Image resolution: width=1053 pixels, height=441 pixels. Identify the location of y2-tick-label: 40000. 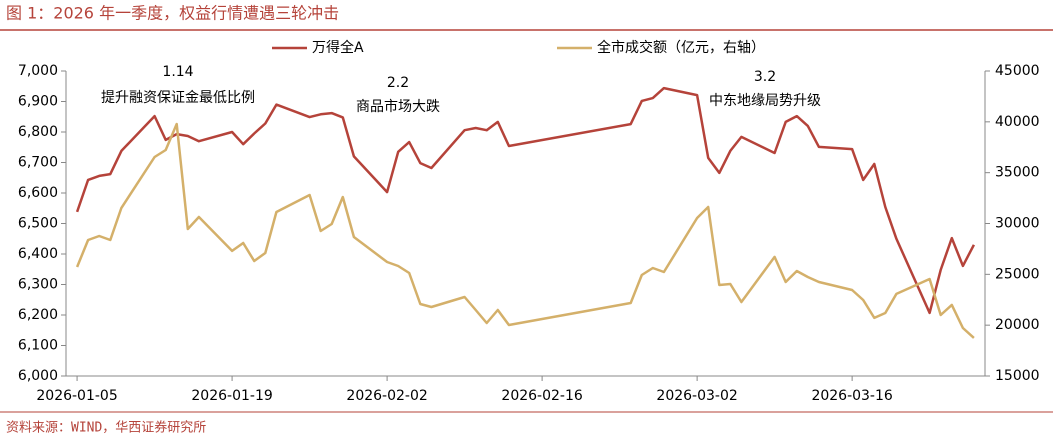
(1017, 122).